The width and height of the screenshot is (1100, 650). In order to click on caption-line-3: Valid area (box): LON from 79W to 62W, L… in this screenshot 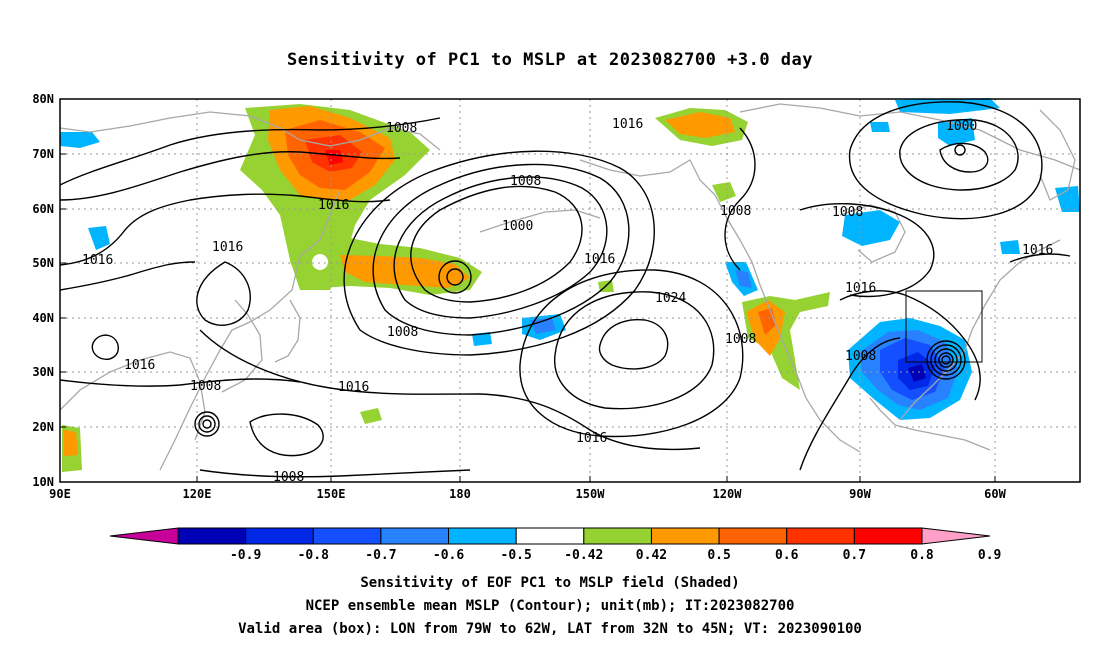, I will do `click(550, 629)`.